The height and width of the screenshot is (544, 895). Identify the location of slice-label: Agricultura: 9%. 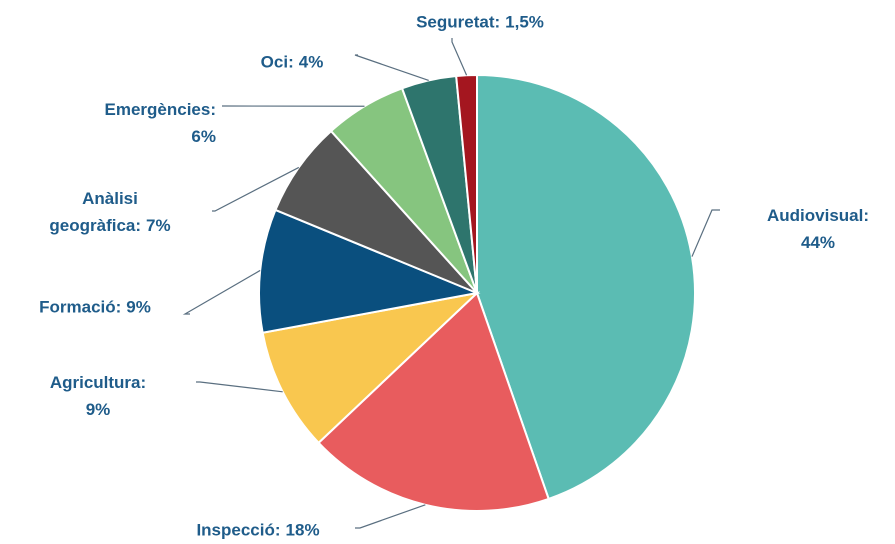
(98, 396).